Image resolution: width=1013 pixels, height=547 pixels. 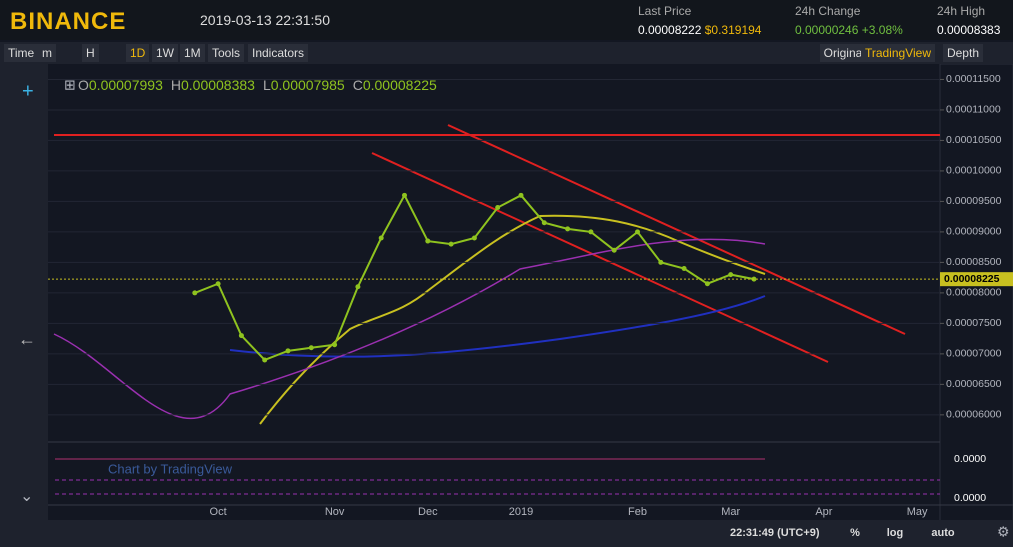 I want to click on toolbar-button: Depth, so click(x=962, y=53).